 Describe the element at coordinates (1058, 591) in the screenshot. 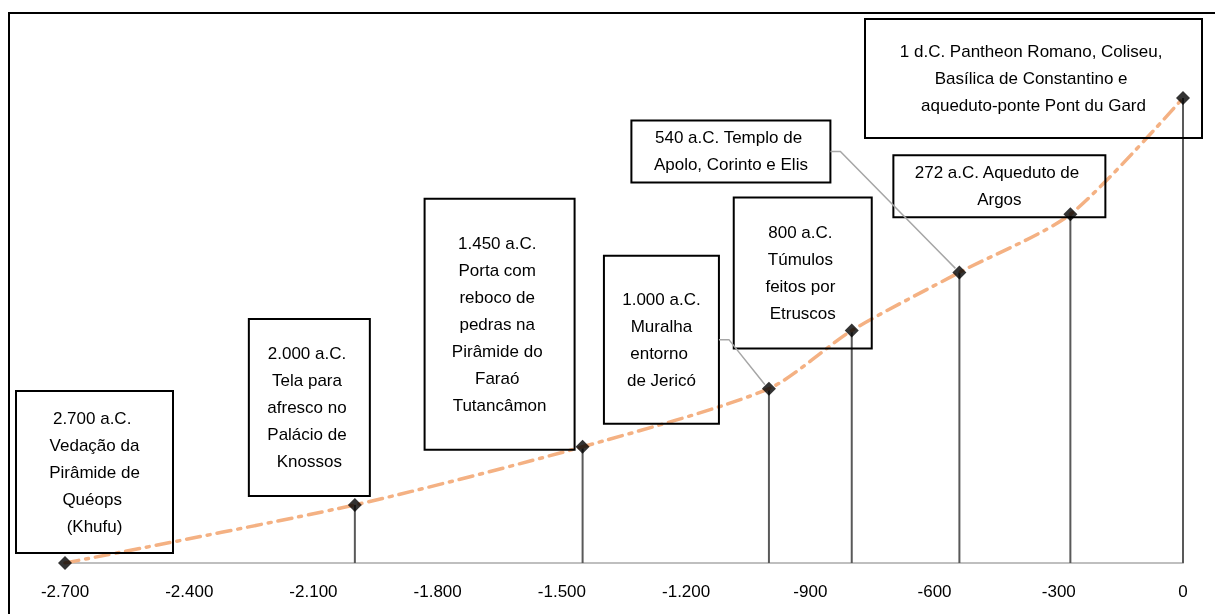

I see `x-tick-label: -300` at that location.